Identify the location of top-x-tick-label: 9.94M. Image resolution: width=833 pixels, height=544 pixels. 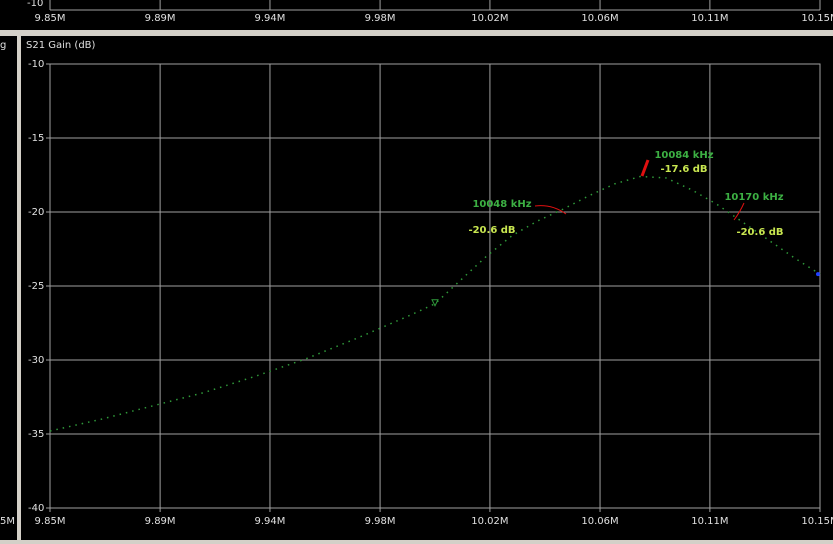
(270, 18).